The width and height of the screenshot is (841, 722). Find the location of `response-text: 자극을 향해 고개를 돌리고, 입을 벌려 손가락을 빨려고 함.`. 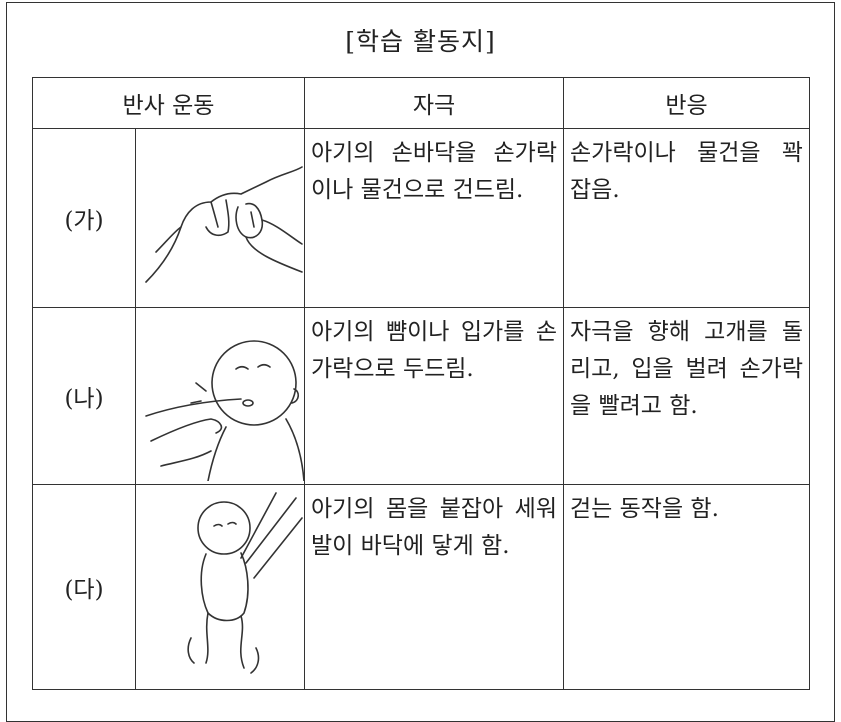

response-text: 자극을 향해 고개를 돌리고, 입을 벌려 손가락을 빨려고 함. is located at coordinates (686, 396).